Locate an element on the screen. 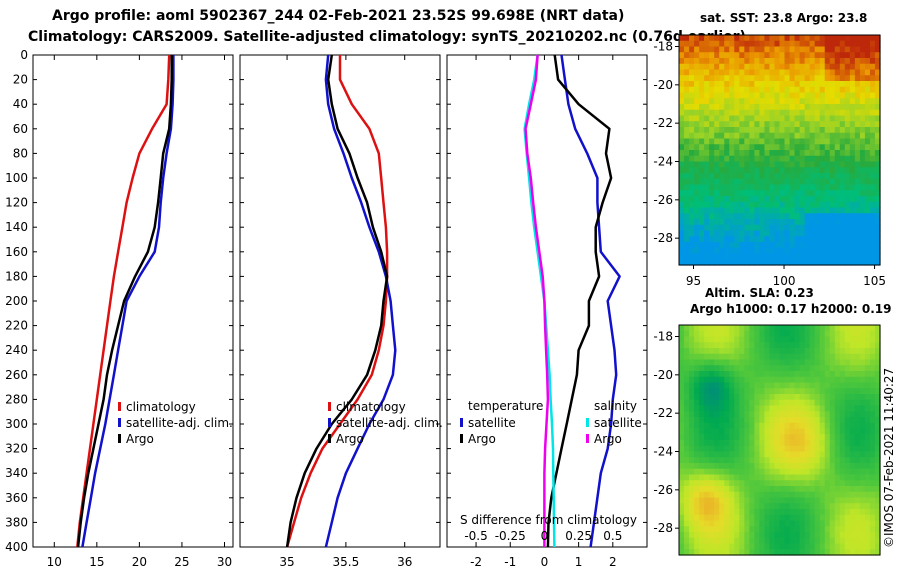  map-frame is located at coordinates (779, 440).